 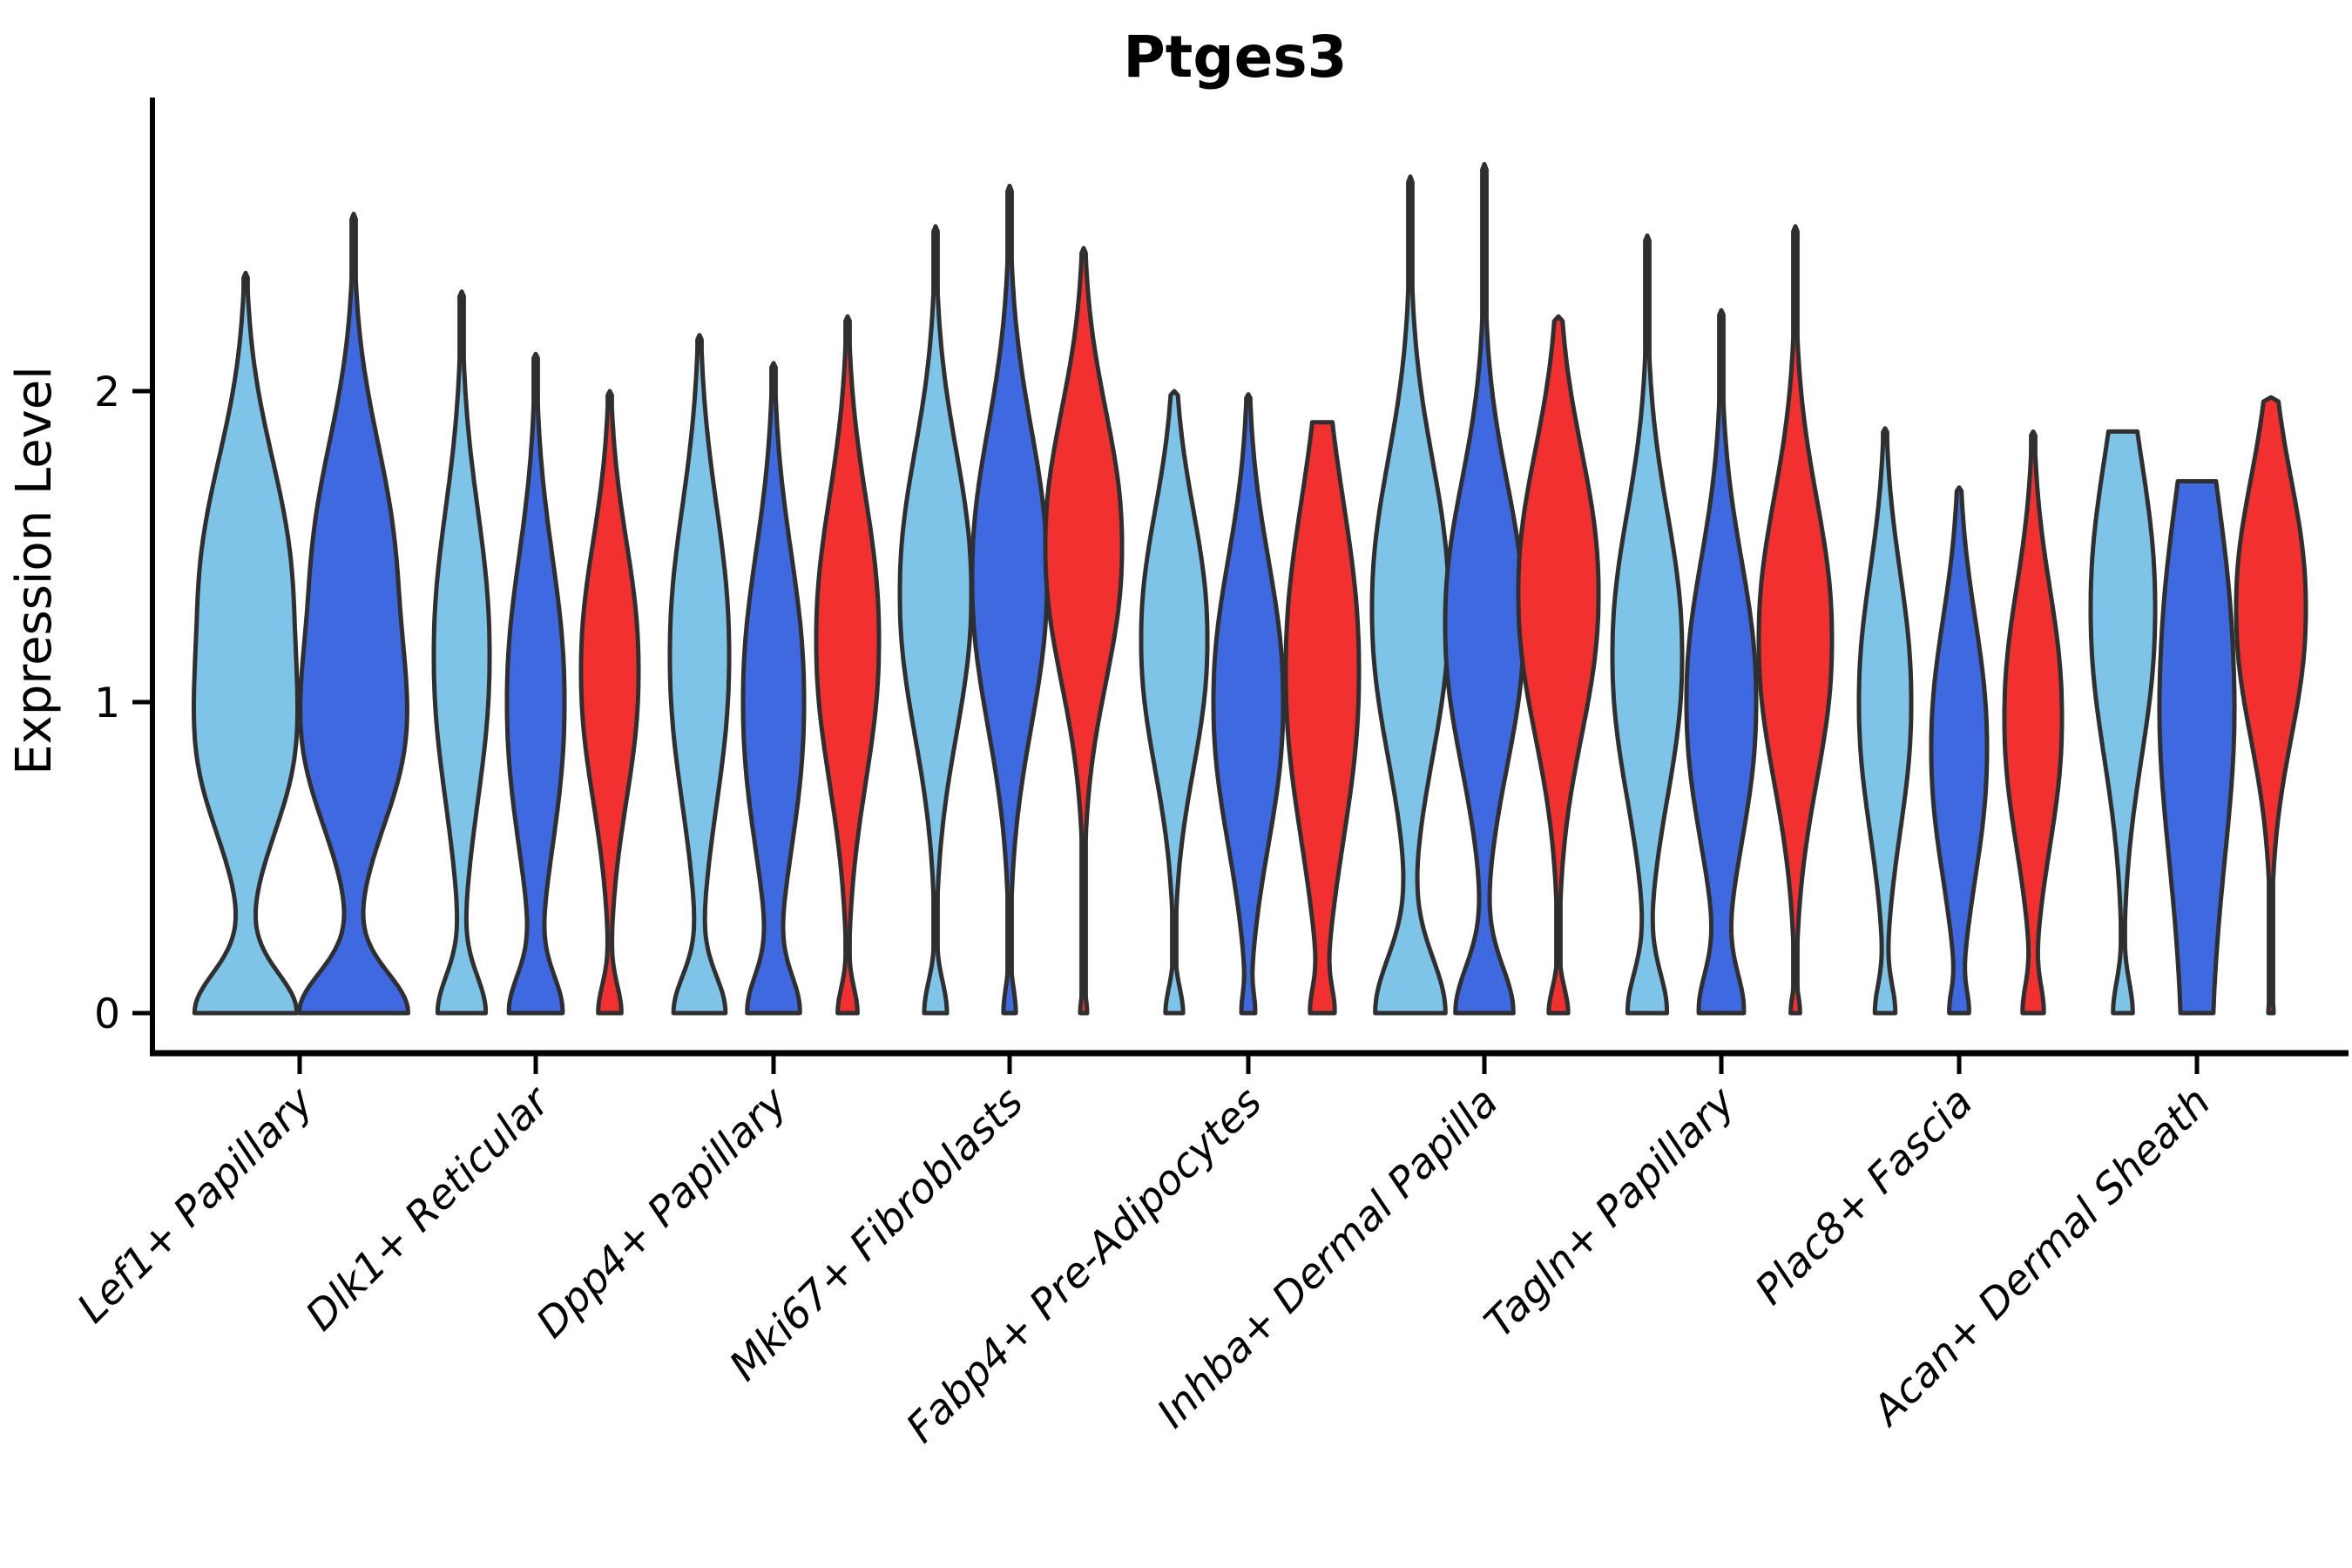 What do you see at coordinates (107, 392) in the screenshot?
I see `y-tick-label: 2` at bounding box center [107, 392].